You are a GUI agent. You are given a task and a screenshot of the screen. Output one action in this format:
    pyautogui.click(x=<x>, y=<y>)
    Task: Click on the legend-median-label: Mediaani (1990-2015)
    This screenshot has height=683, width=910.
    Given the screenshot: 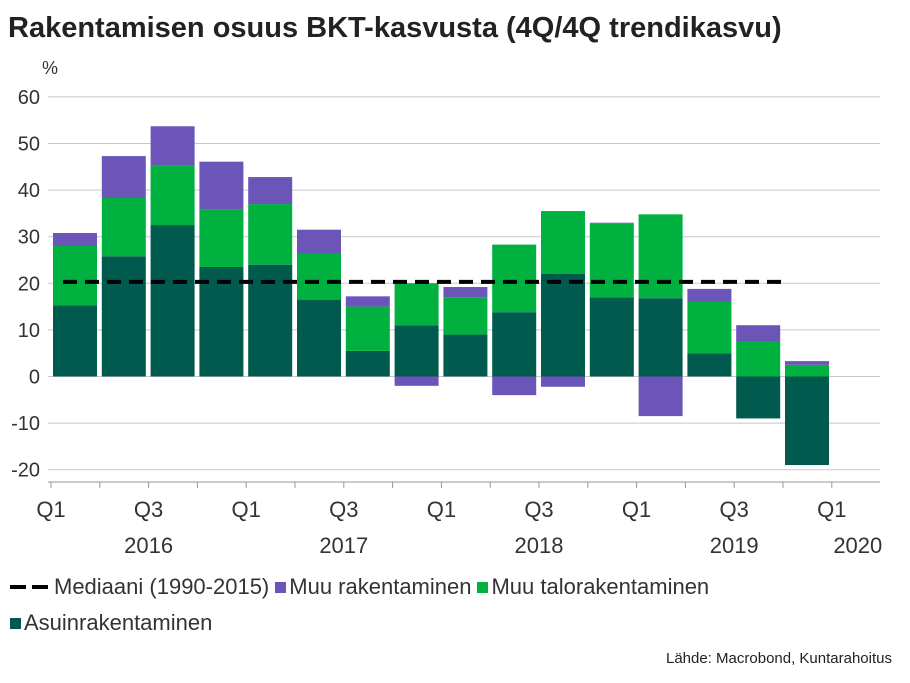 What is the action you would take?
    pyautogui.click(x=162, y=586)
    